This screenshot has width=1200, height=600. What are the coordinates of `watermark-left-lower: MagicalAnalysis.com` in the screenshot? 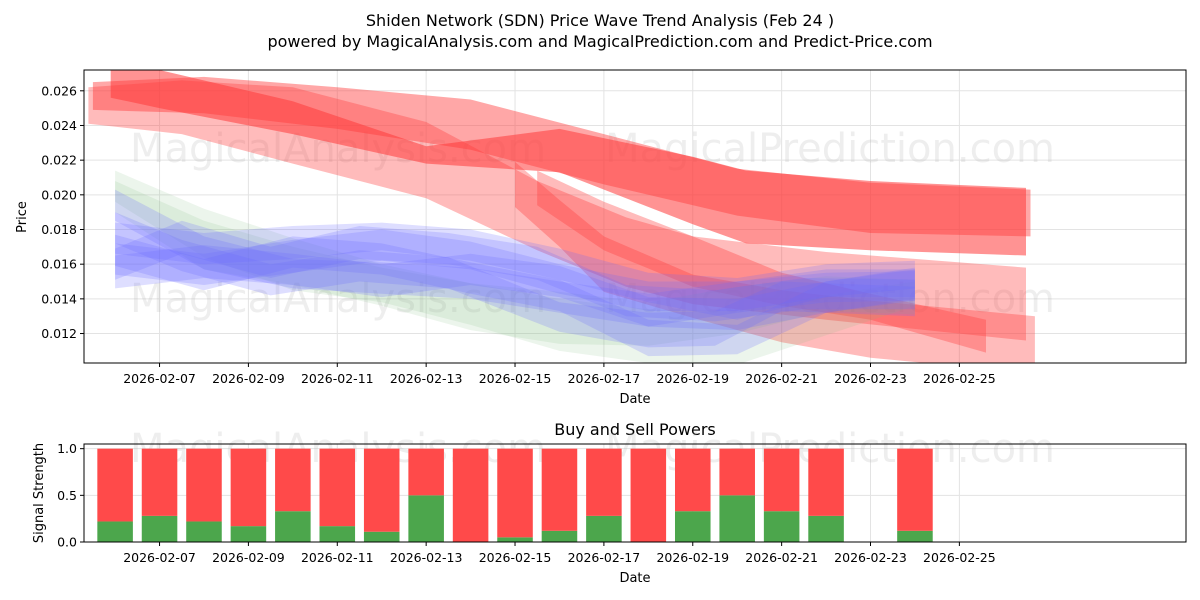 It's located at (338, 299).